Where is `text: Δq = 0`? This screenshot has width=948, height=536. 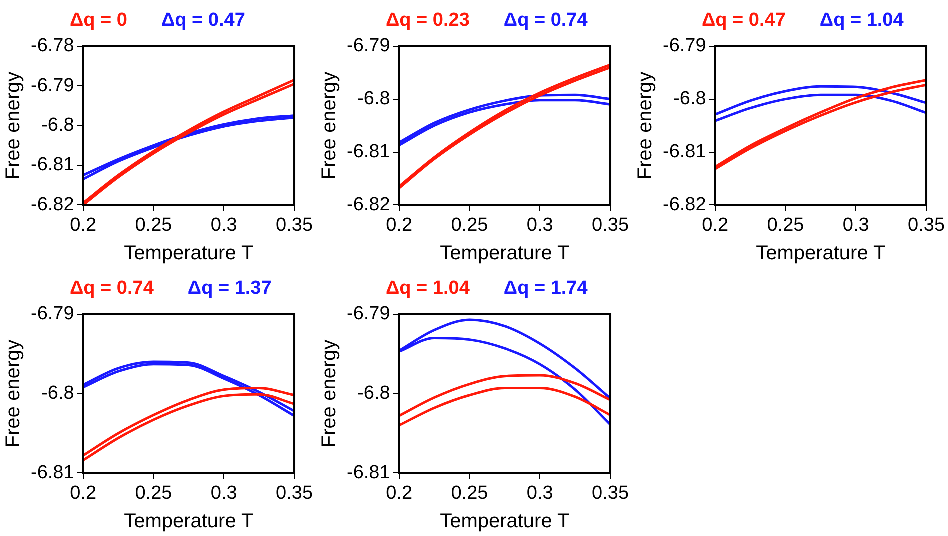
text: Δq = 0 is located at coordinates (99, 21).